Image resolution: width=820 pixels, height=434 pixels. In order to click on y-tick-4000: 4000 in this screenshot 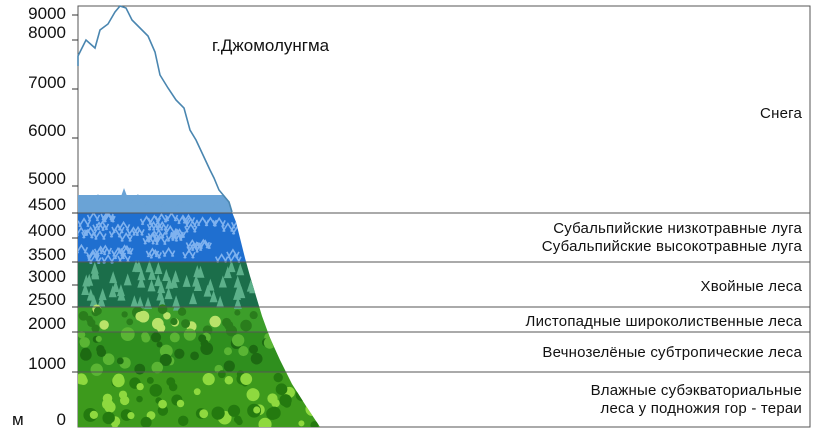, I will do `click(47, 230)`.